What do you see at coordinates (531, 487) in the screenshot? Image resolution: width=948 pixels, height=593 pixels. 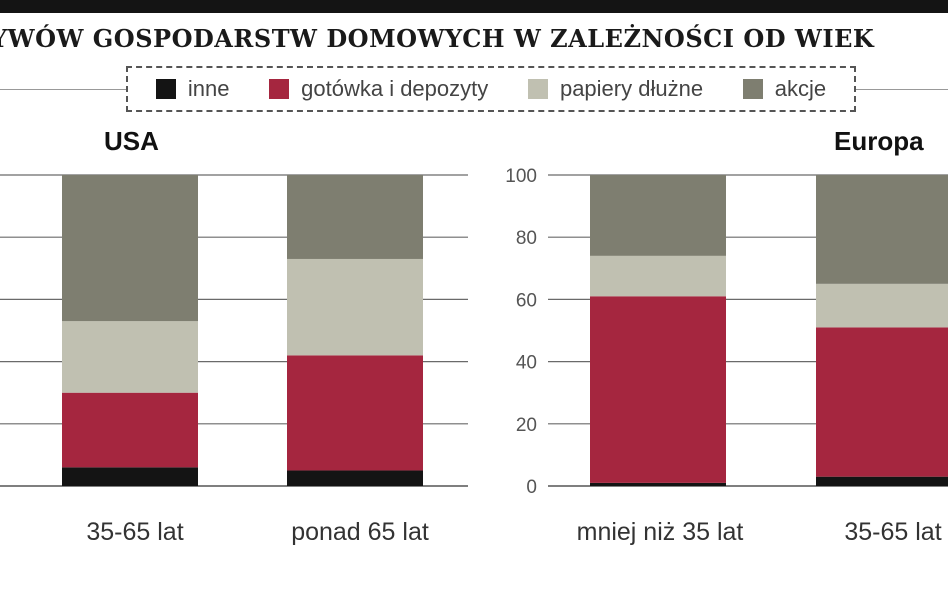 I see `y-tick-label: 0` at bounding box center [531, 487].